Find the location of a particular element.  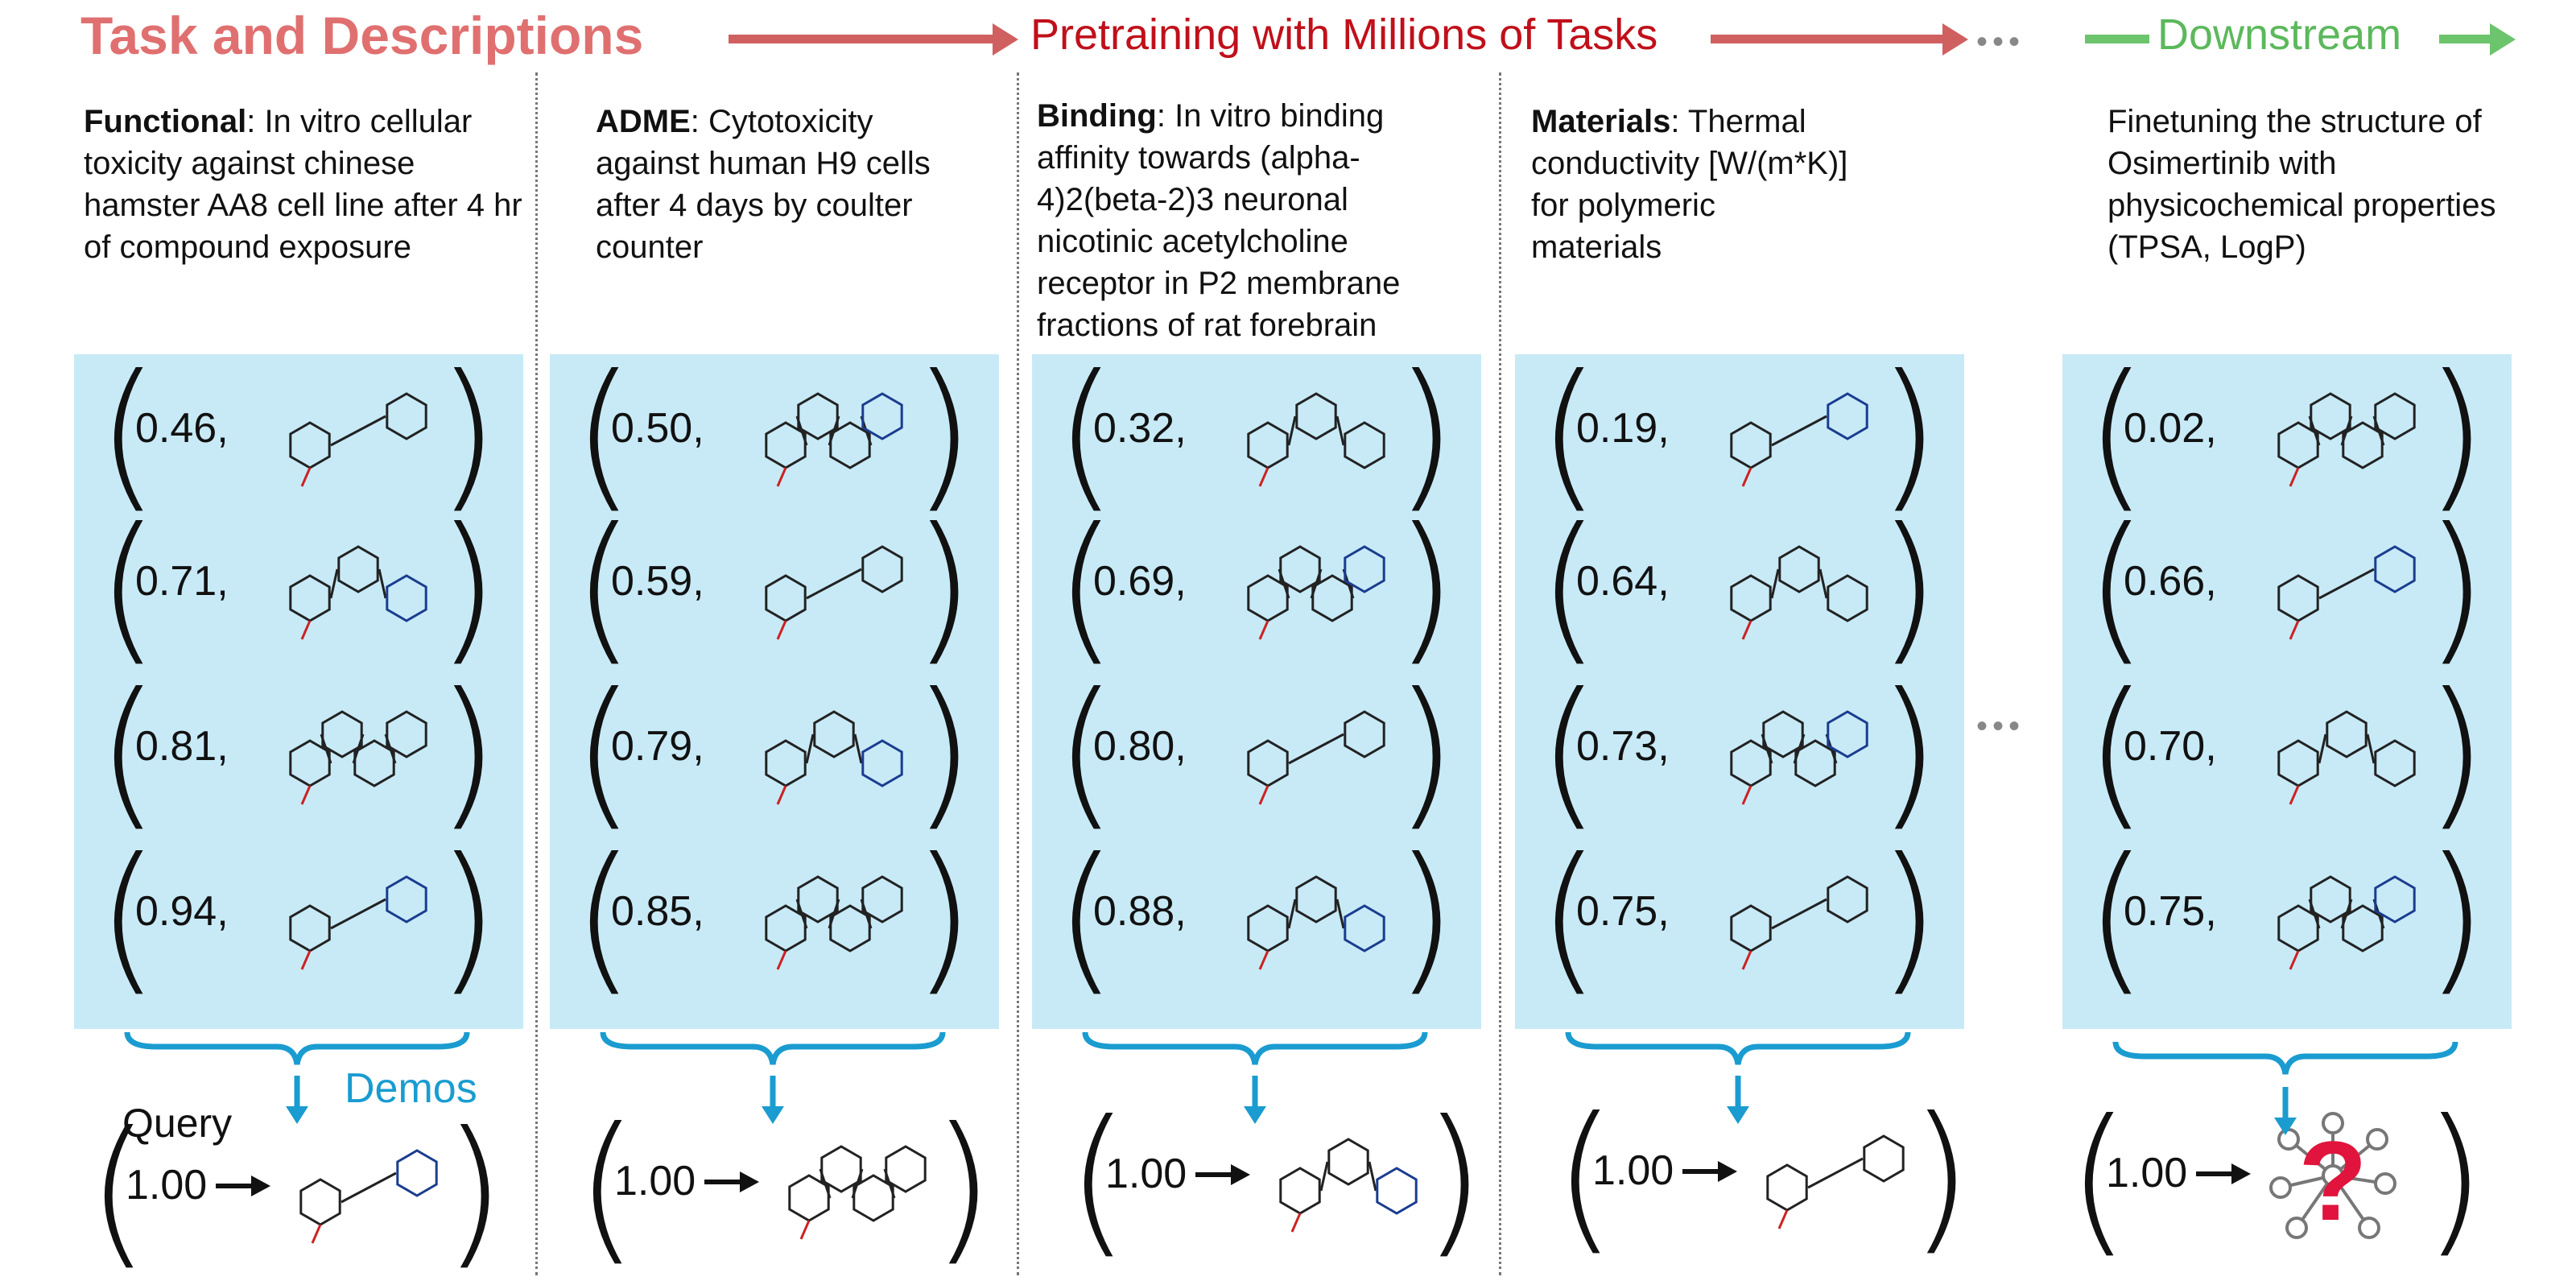

demo-row: (0.85,) is located at coordinates (773, 917).